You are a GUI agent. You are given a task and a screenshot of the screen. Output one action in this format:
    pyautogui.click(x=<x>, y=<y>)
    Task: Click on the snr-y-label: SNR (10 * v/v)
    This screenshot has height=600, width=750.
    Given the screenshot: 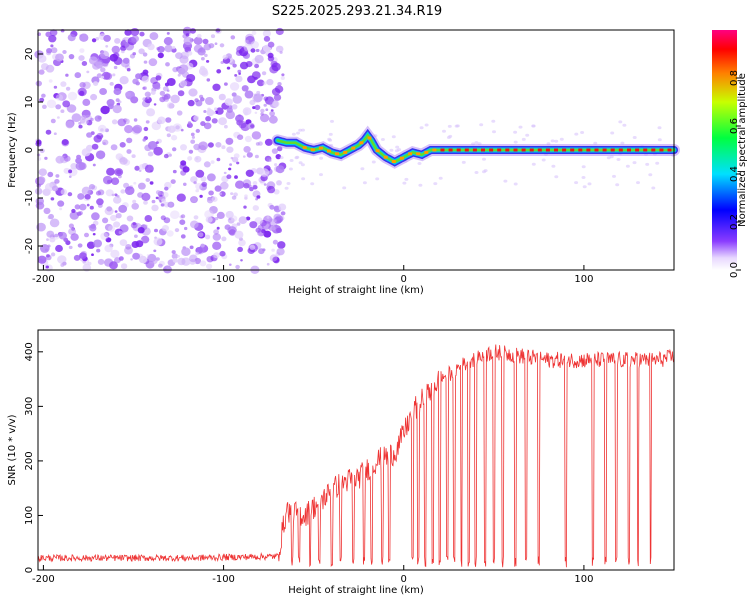 What is the action you would take?
    pyautogui.click(x=12, y=449)
    